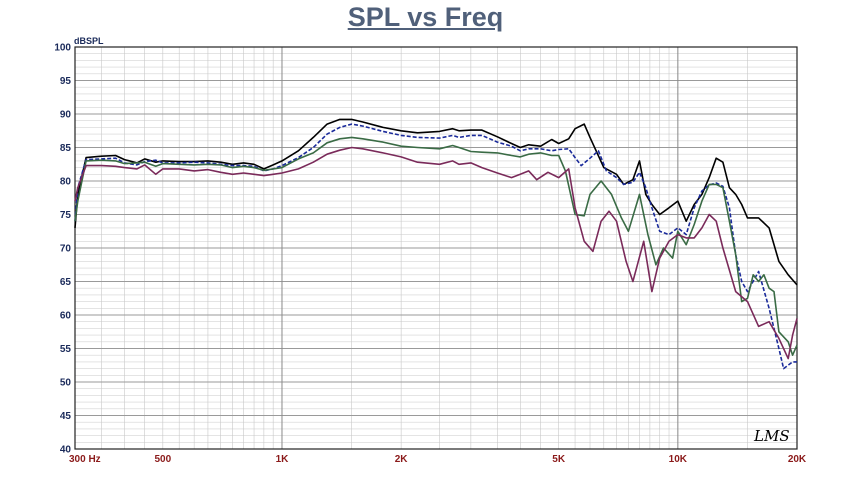 This screenshot has width=851, height=500. I want to click on y-tick-label: 90, so click(66, 115).